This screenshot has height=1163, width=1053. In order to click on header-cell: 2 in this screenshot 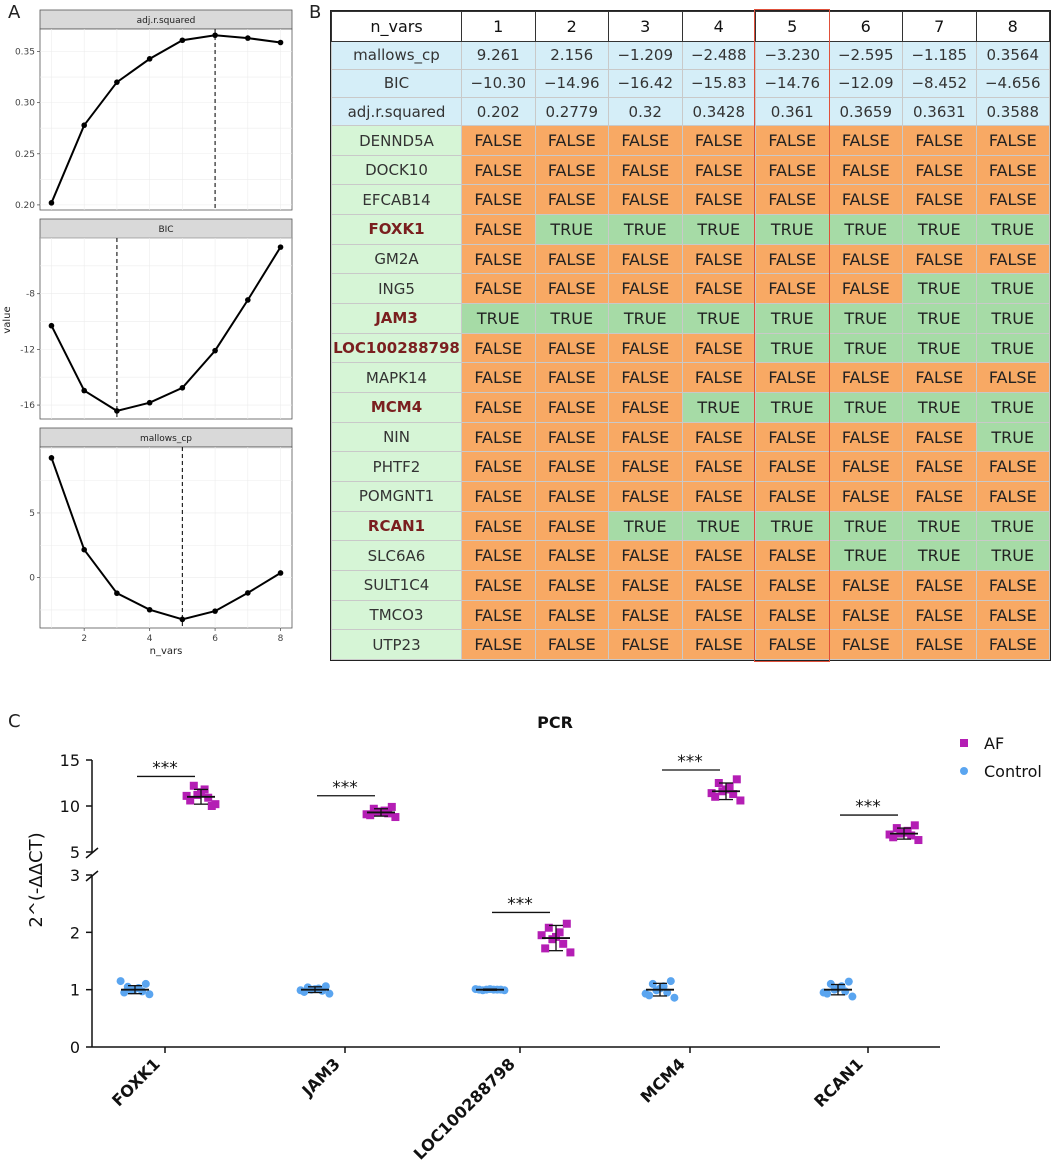, I will do `click(571, 26)`.